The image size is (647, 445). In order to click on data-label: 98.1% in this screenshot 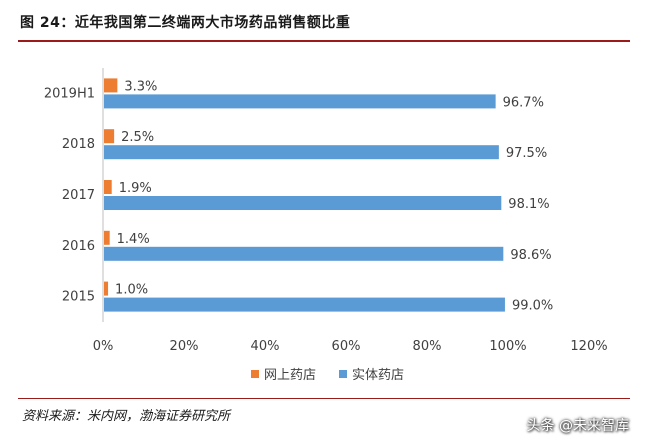, I will do `click(528, 204)`.